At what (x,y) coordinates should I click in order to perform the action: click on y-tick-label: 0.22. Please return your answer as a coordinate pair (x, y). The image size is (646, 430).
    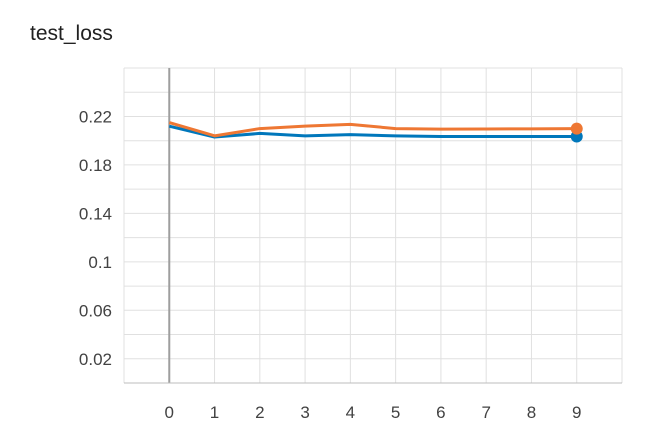
    Looking at the image, I should click on (95, 116).